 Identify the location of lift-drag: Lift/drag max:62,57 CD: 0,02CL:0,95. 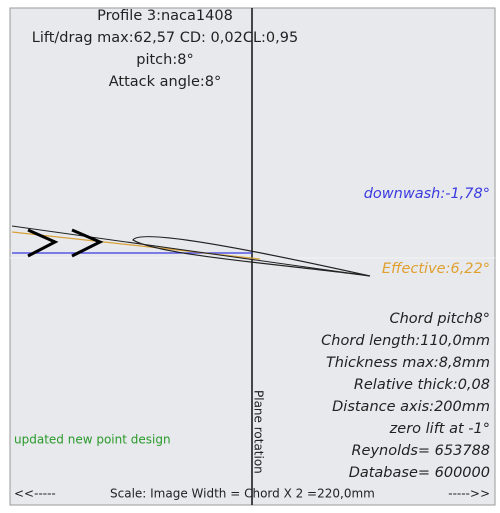
(165, 38).